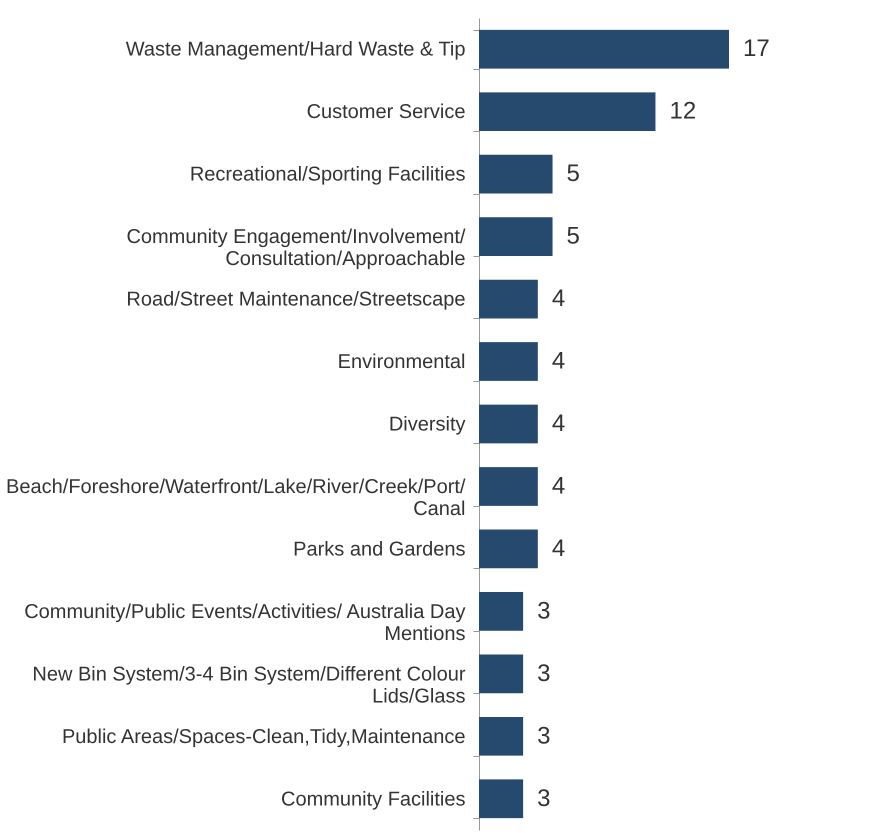  What do you see at coordinates (756, 48) in the screenshot?
I see `data-label: 17` at bounding box center [756, 48].